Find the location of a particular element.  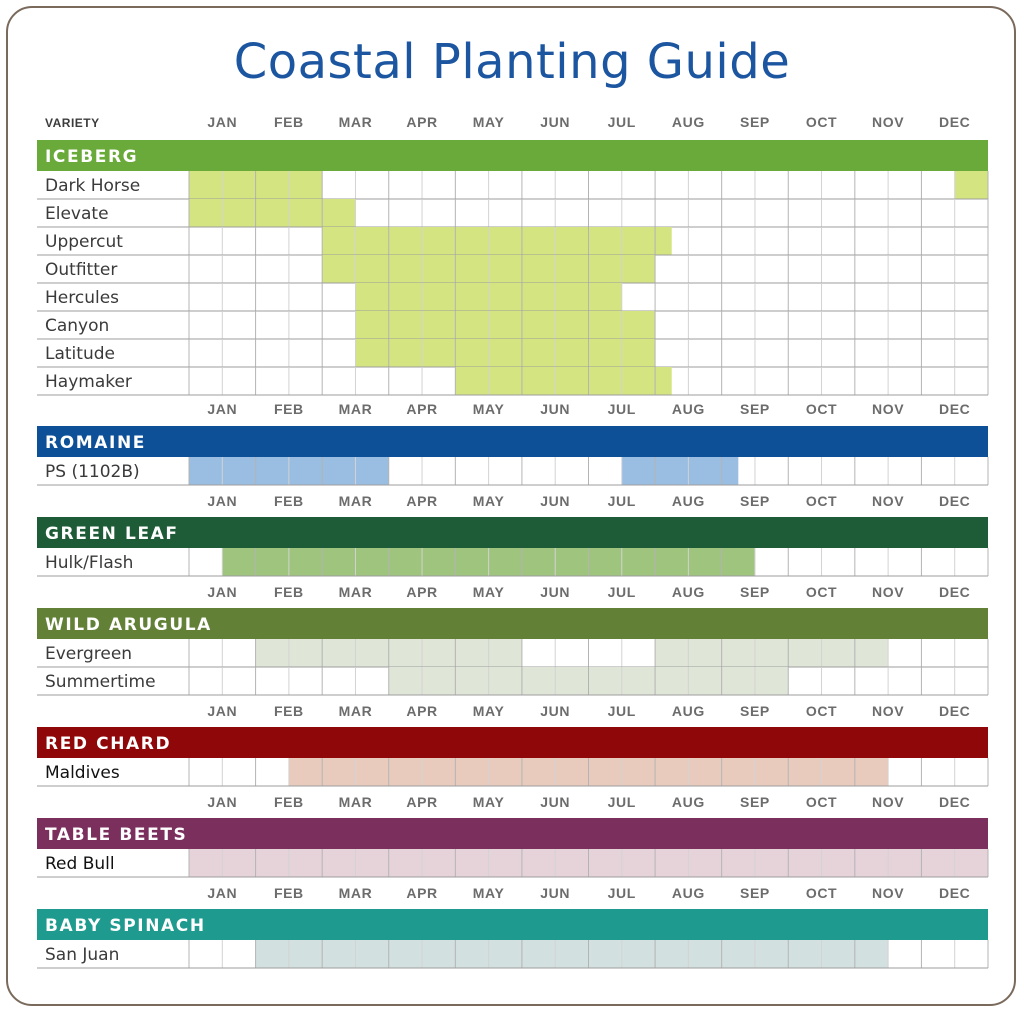

variety-label-summertime: Summertime is located at coordinates (100, 682).